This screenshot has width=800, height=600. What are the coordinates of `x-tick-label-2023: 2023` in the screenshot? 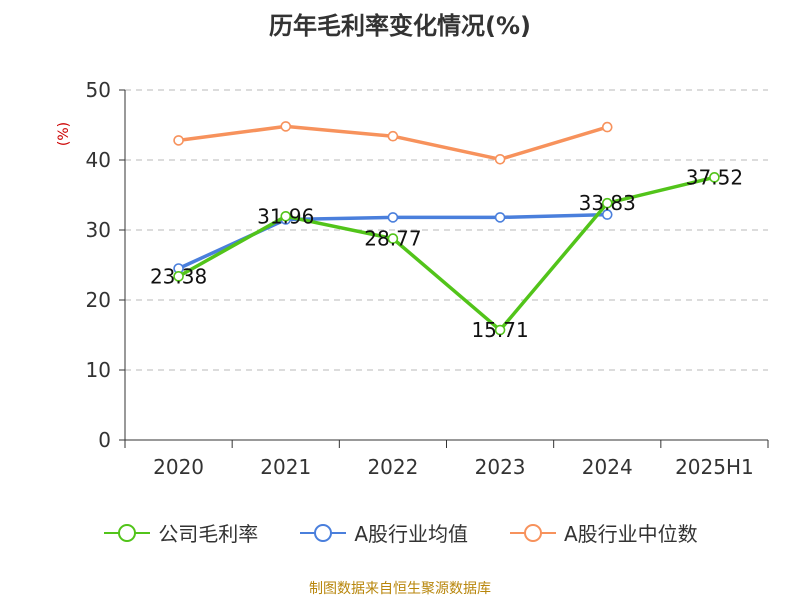 It's located at (500, 467).